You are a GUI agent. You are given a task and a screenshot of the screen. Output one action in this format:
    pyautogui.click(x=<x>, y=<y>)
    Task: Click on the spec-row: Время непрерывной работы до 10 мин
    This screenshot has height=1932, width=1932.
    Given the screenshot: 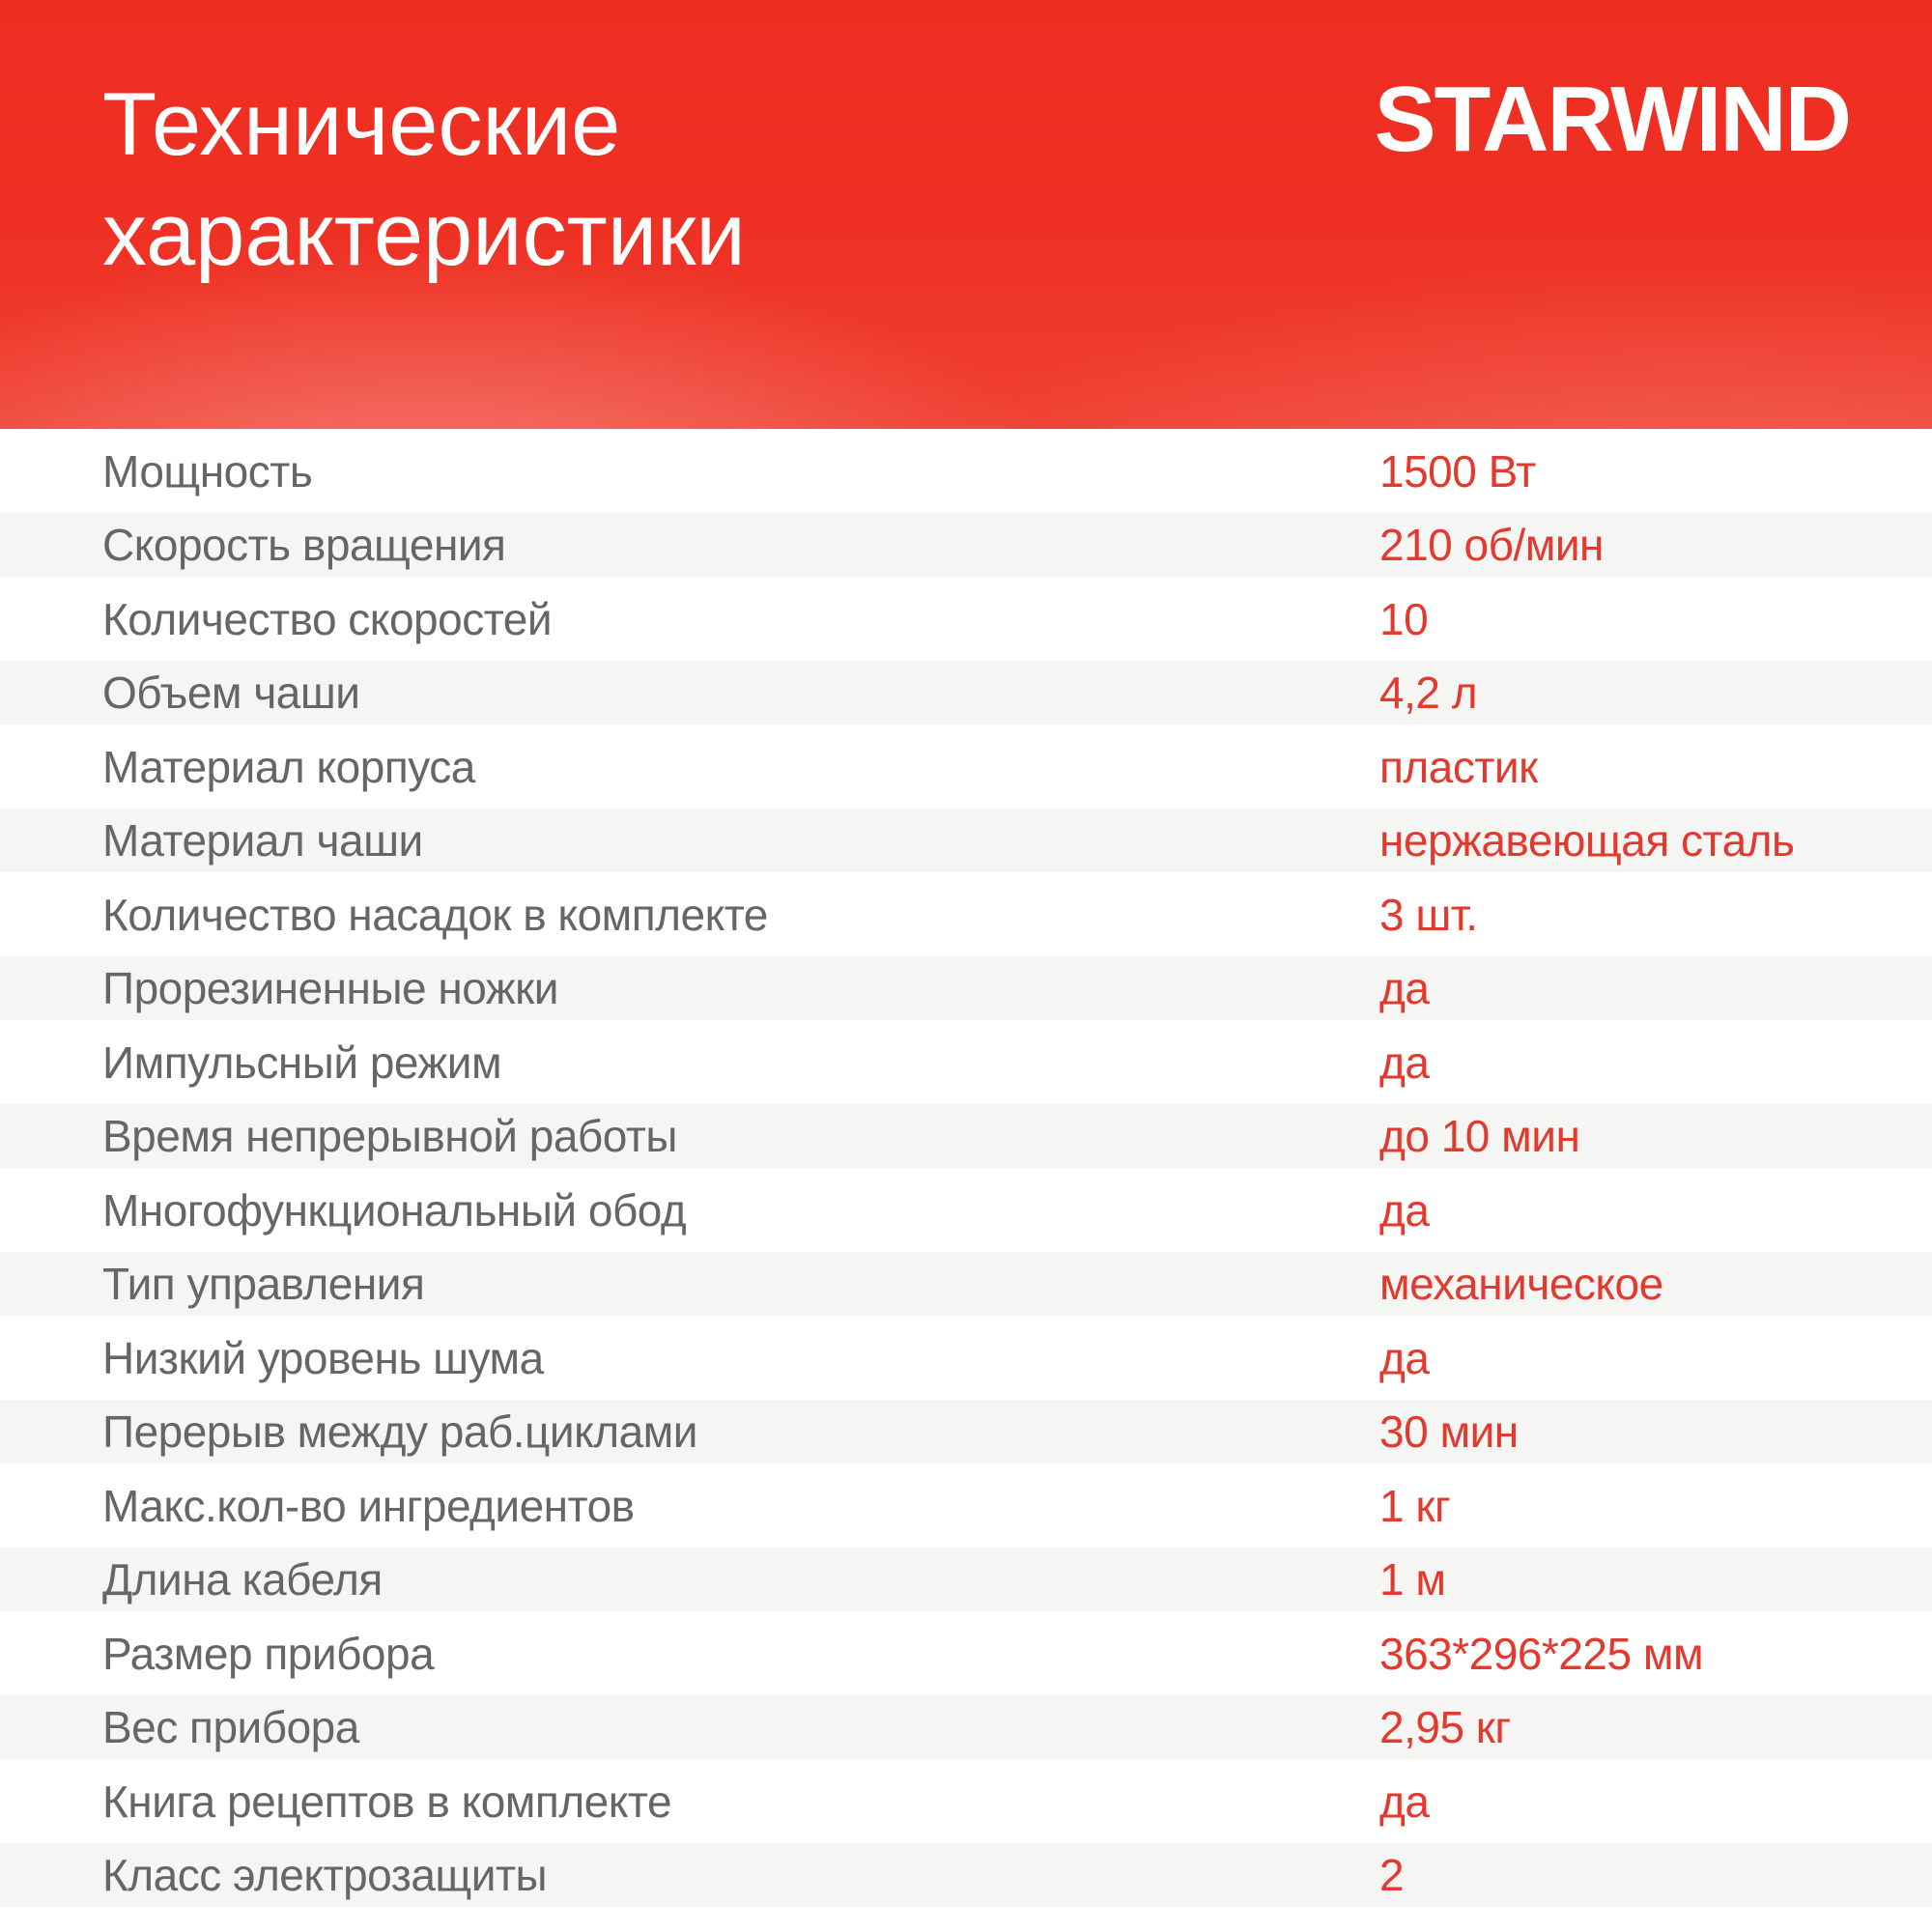 What is the action you would take?
    pyautogui.click(x=966, y=1136)
    